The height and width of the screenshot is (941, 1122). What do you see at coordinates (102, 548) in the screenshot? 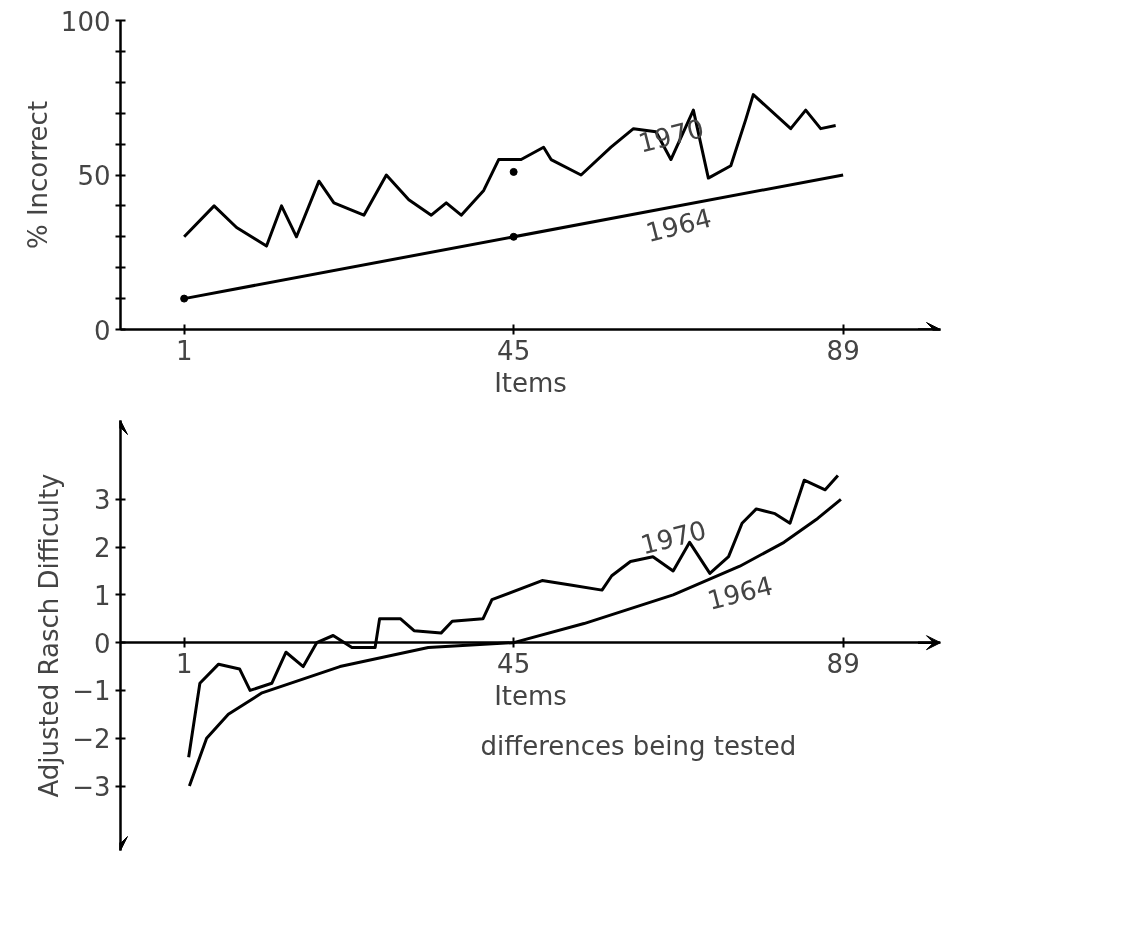
I see `y-tick-label: 2` at bounding box center [102, 548].